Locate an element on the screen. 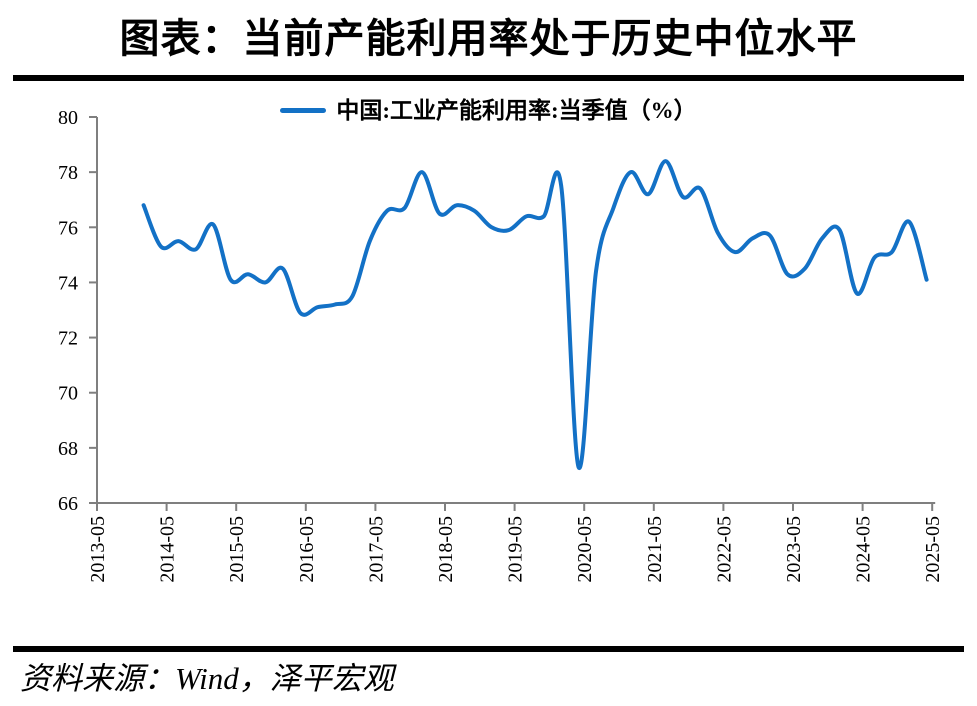 The width and height of the screenshot is (977, 706). y-tick-label: 72 is located at coordinates (68, 339).